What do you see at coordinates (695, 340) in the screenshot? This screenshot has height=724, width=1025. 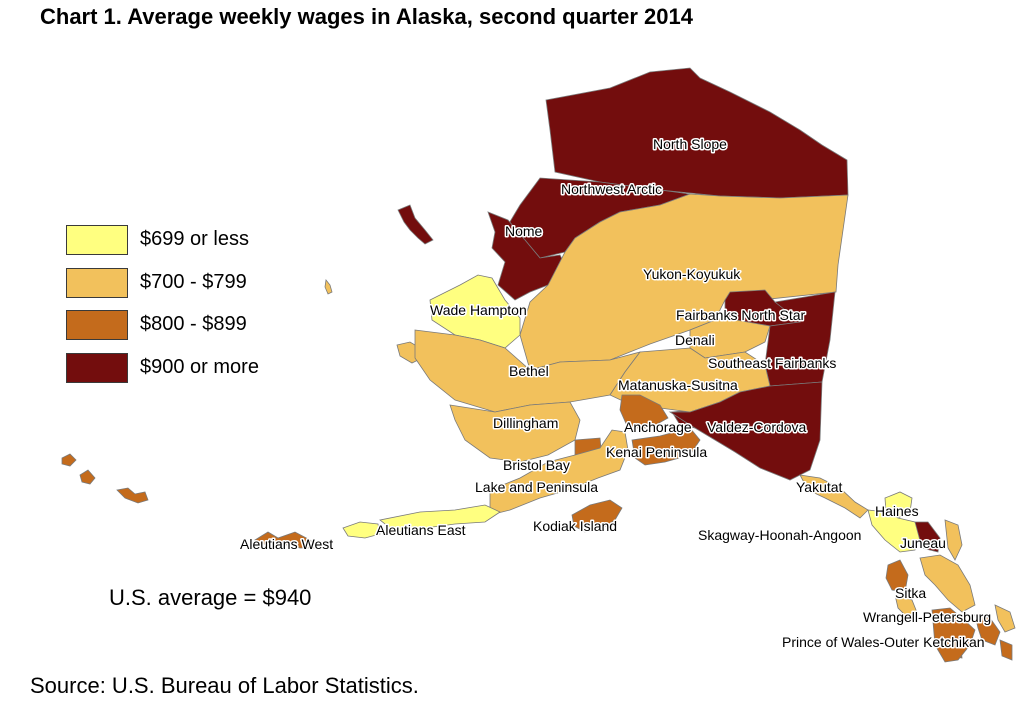 I see `region-label-denali: Denali` at bounding box center [695, 340].